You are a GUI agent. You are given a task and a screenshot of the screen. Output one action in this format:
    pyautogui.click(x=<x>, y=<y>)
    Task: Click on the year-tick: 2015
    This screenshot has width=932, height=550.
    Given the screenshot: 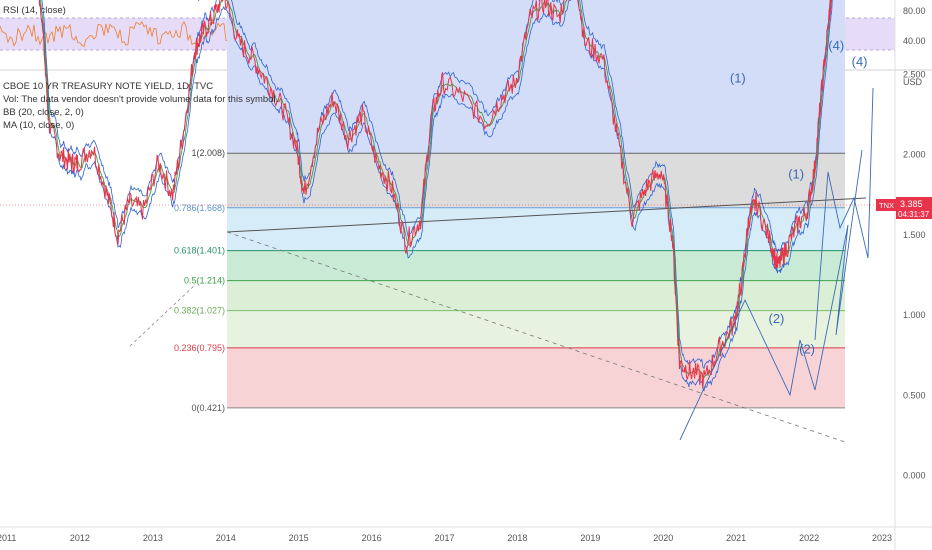 What is the action you would take?
    pyautogui.click(x=299, y=538)
    